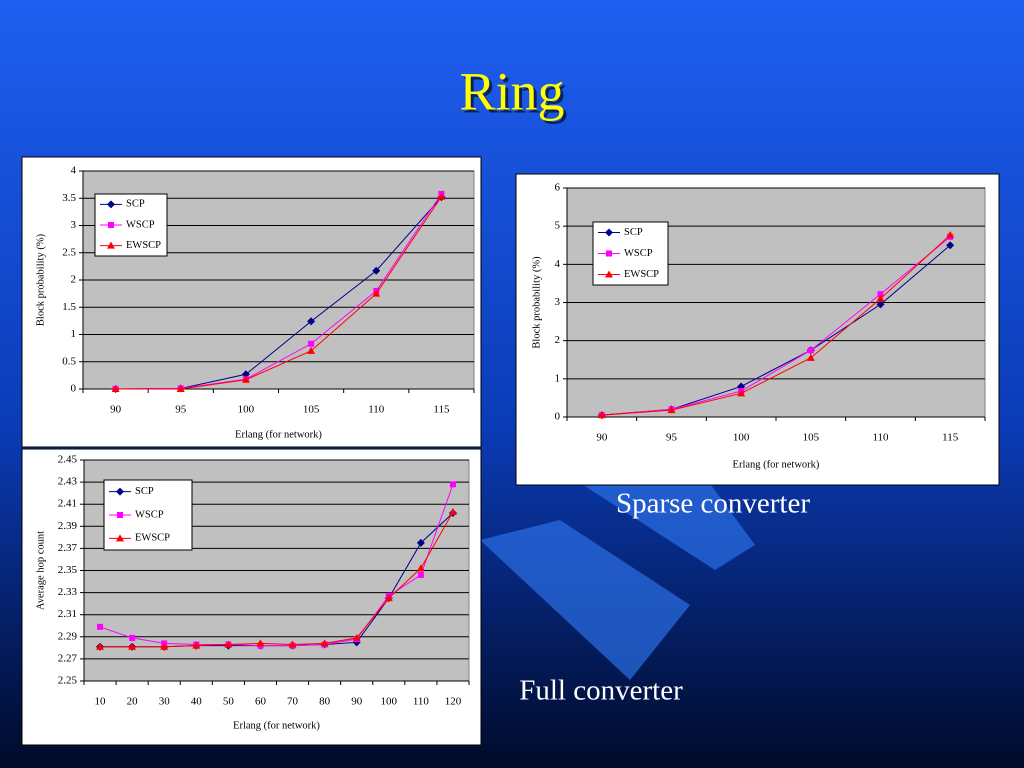 The height and width of the screenshot is (768, 1024). What do you see at coordinates (68, 681) in the screenshot?
I see `y-tick-label: 2.25` at bounding box center [68, 681].